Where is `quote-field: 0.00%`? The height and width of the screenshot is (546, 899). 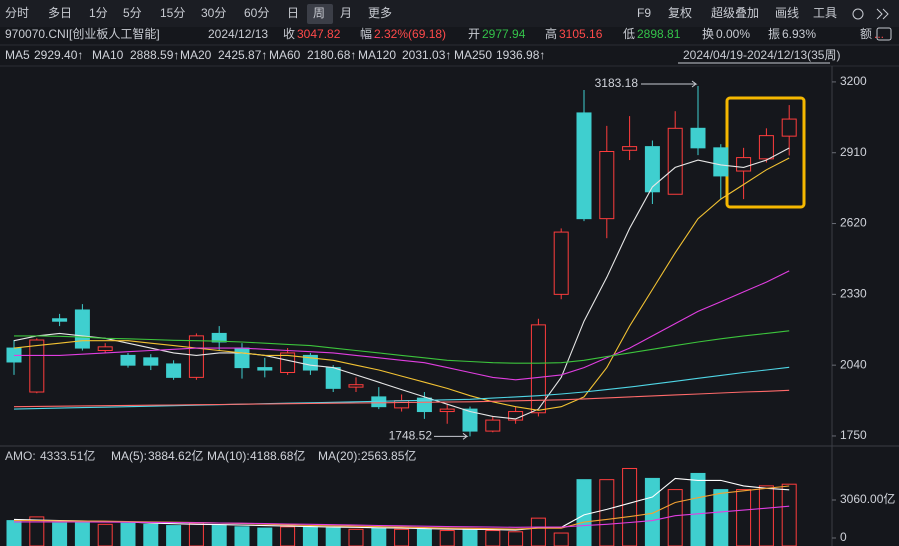 quote-field: 0.00% is located at coordinates (733, 34).